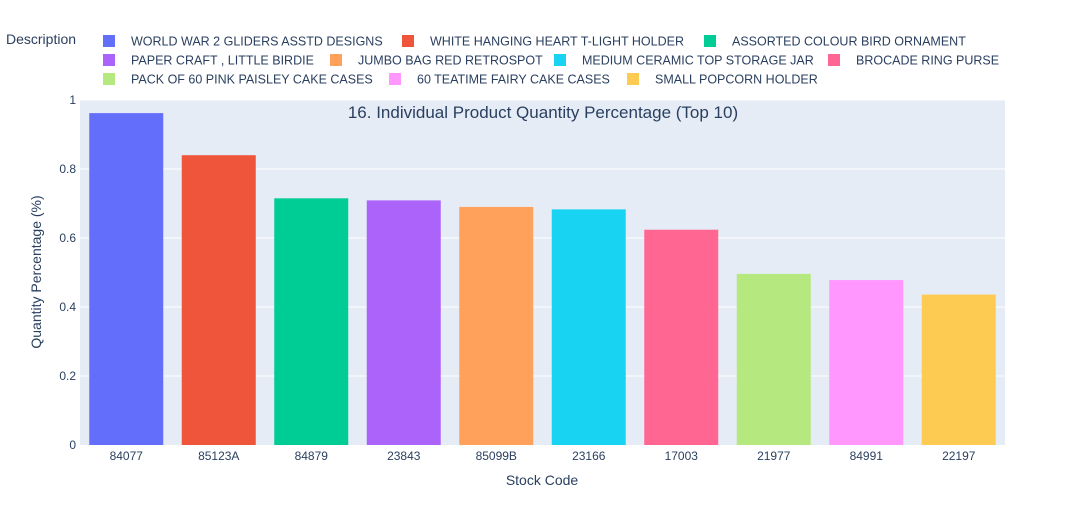  I want to click on y-tick-label: 0, so click(72, 445).